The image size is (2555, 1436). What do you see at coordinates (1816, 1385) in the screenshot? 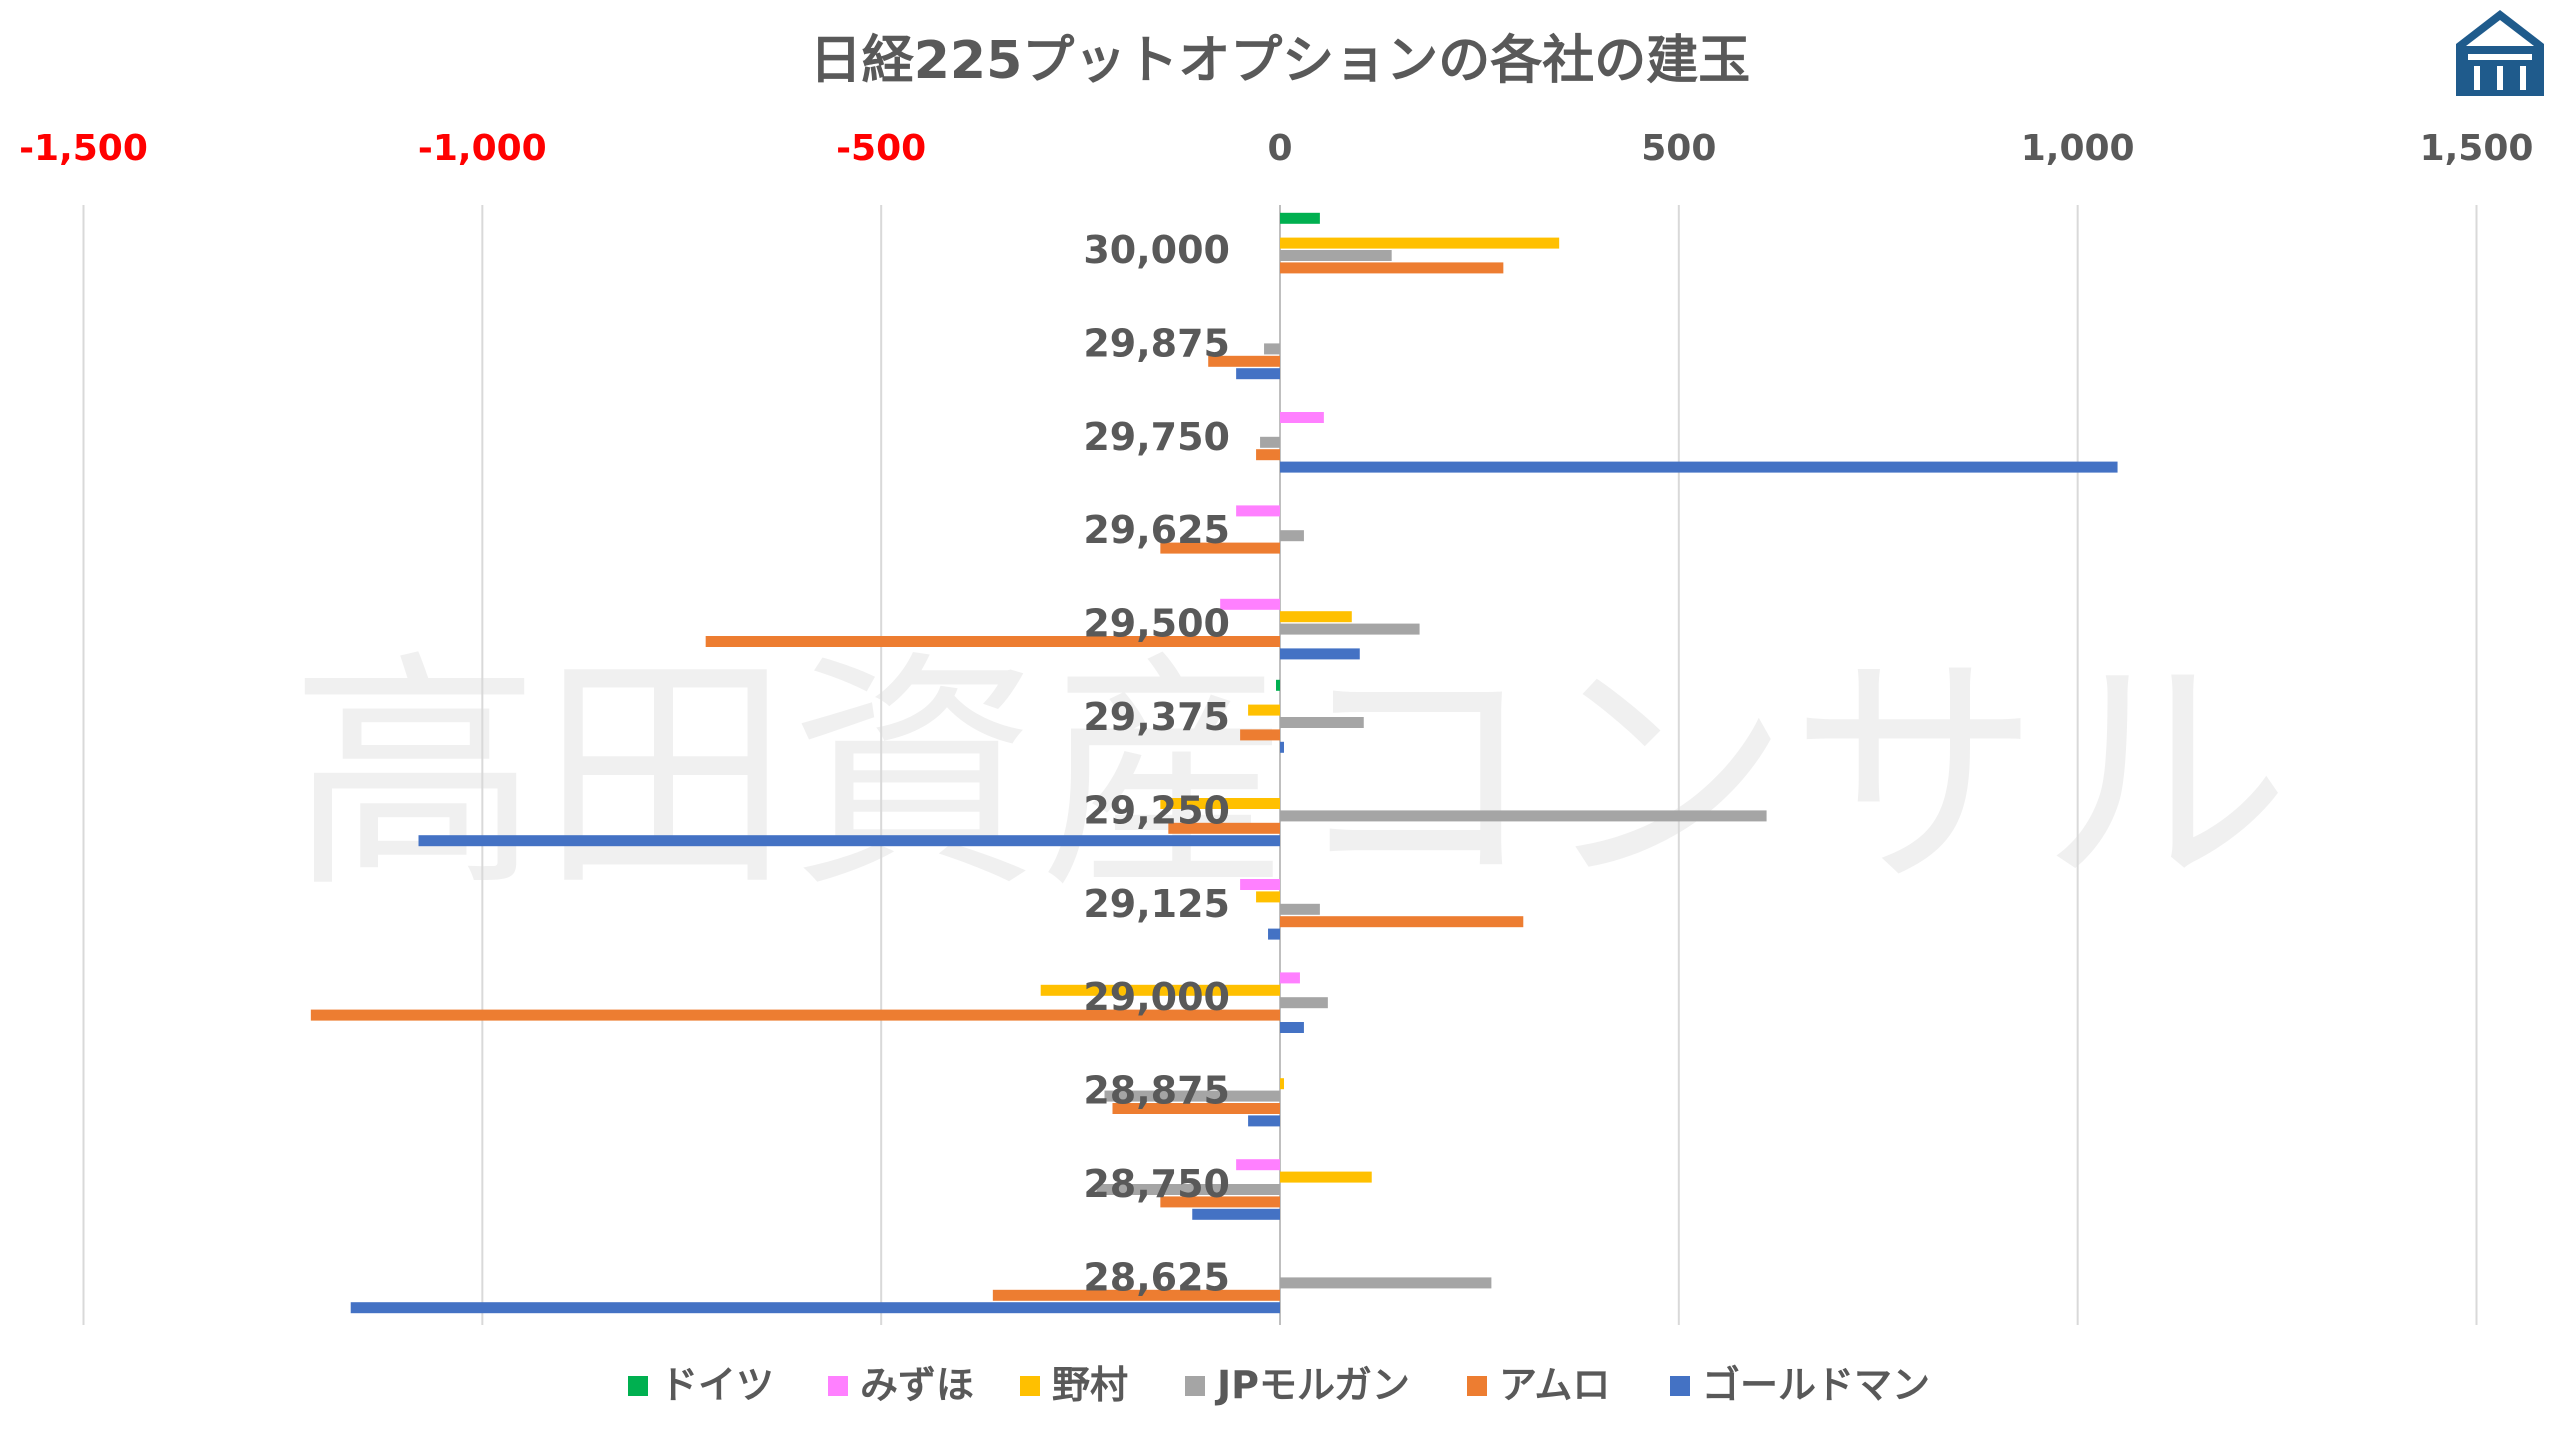
I see `legend-label: ゴールドマン` at bounding box center [1816, 1385].